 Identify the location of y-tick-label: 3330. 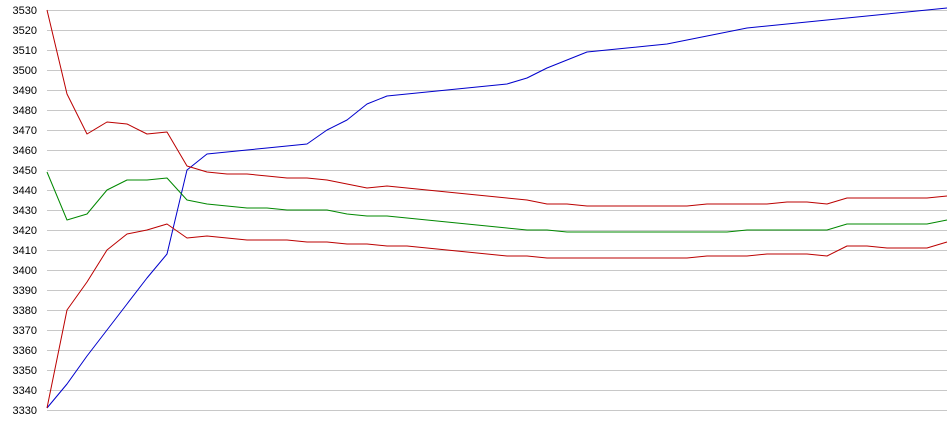
(25, 411).